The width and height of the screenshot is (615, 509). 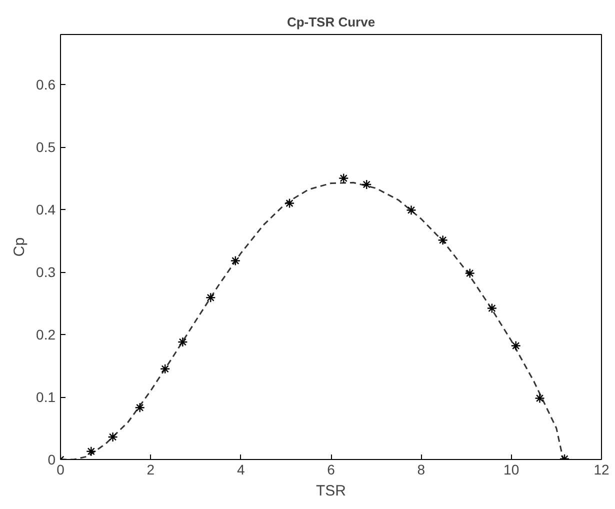 I want to click on y-tick-label: 0.6, so click(x=46, y=84).